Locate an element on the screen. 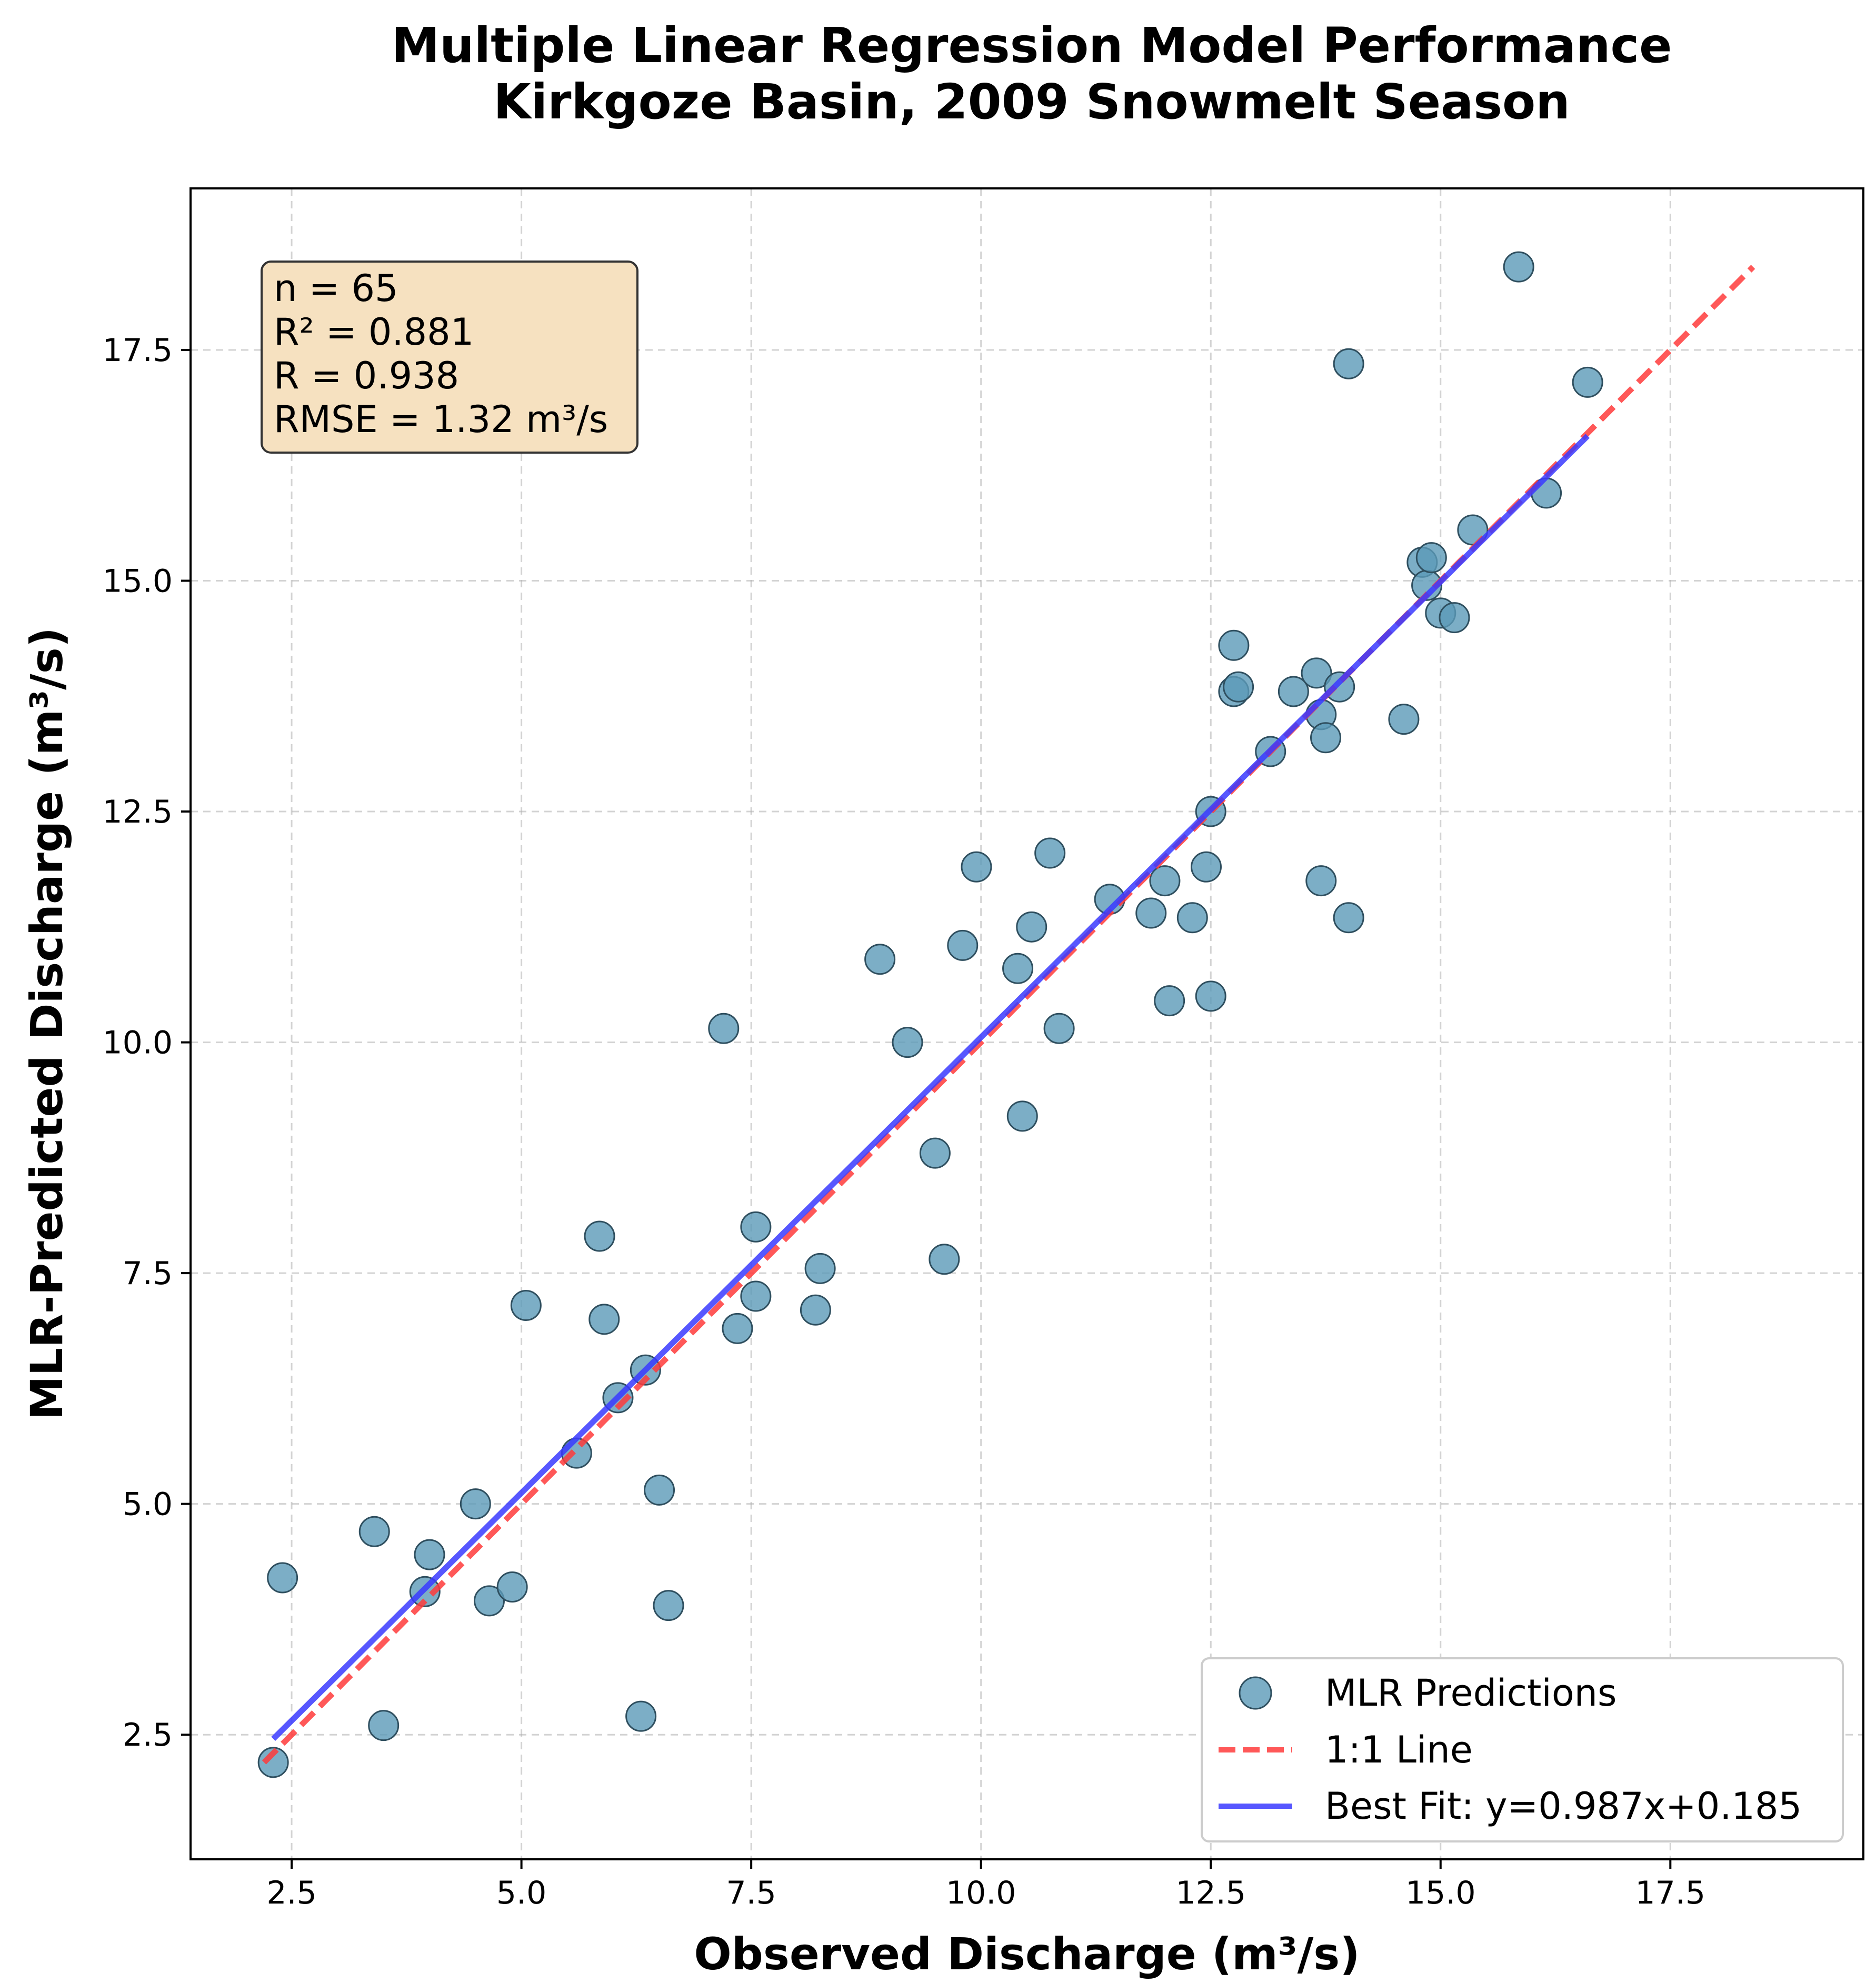 This screenshot has height=1983, width=1876. legend-label-best-fit: Best Fit: y=0.987x+0.185 is located at coordinates (1563, 1806).